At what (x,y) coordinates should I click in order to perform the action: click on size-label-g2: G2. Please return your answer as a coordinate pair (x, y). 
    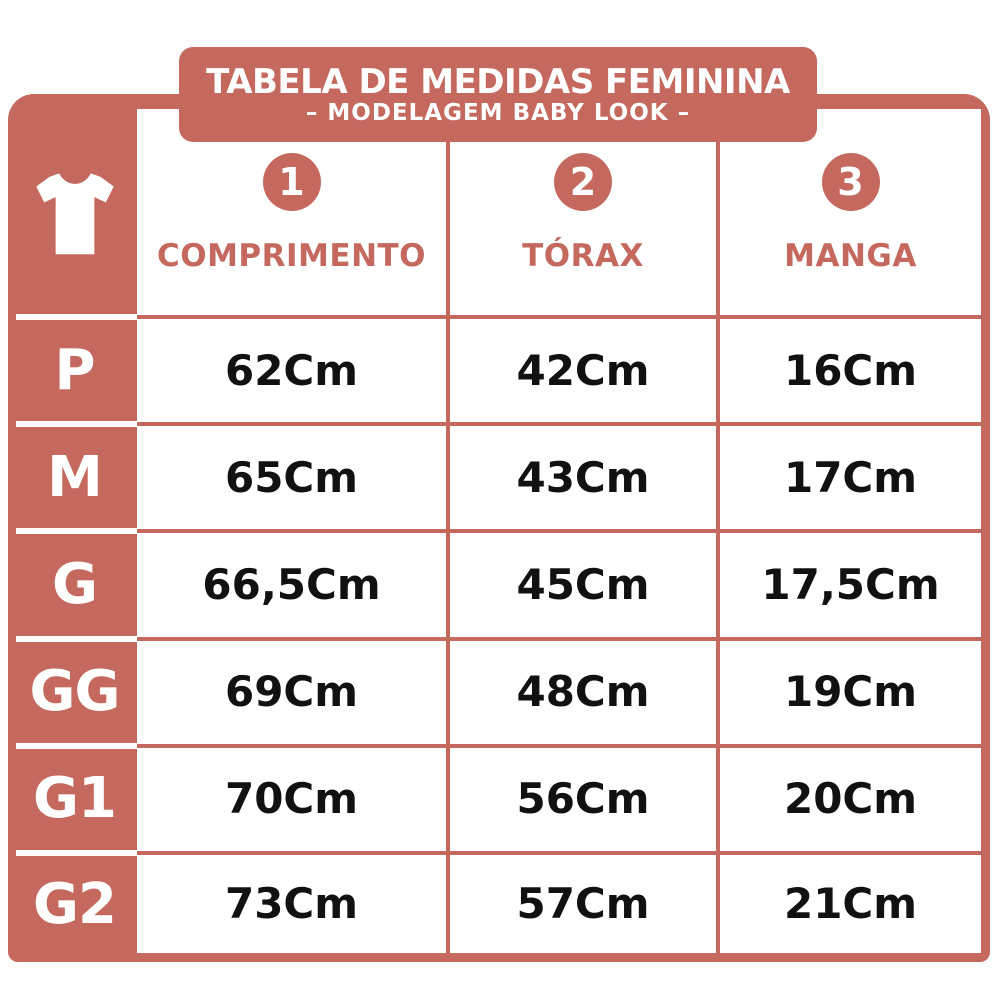
    Looking at the image, I should click on (75, 903).